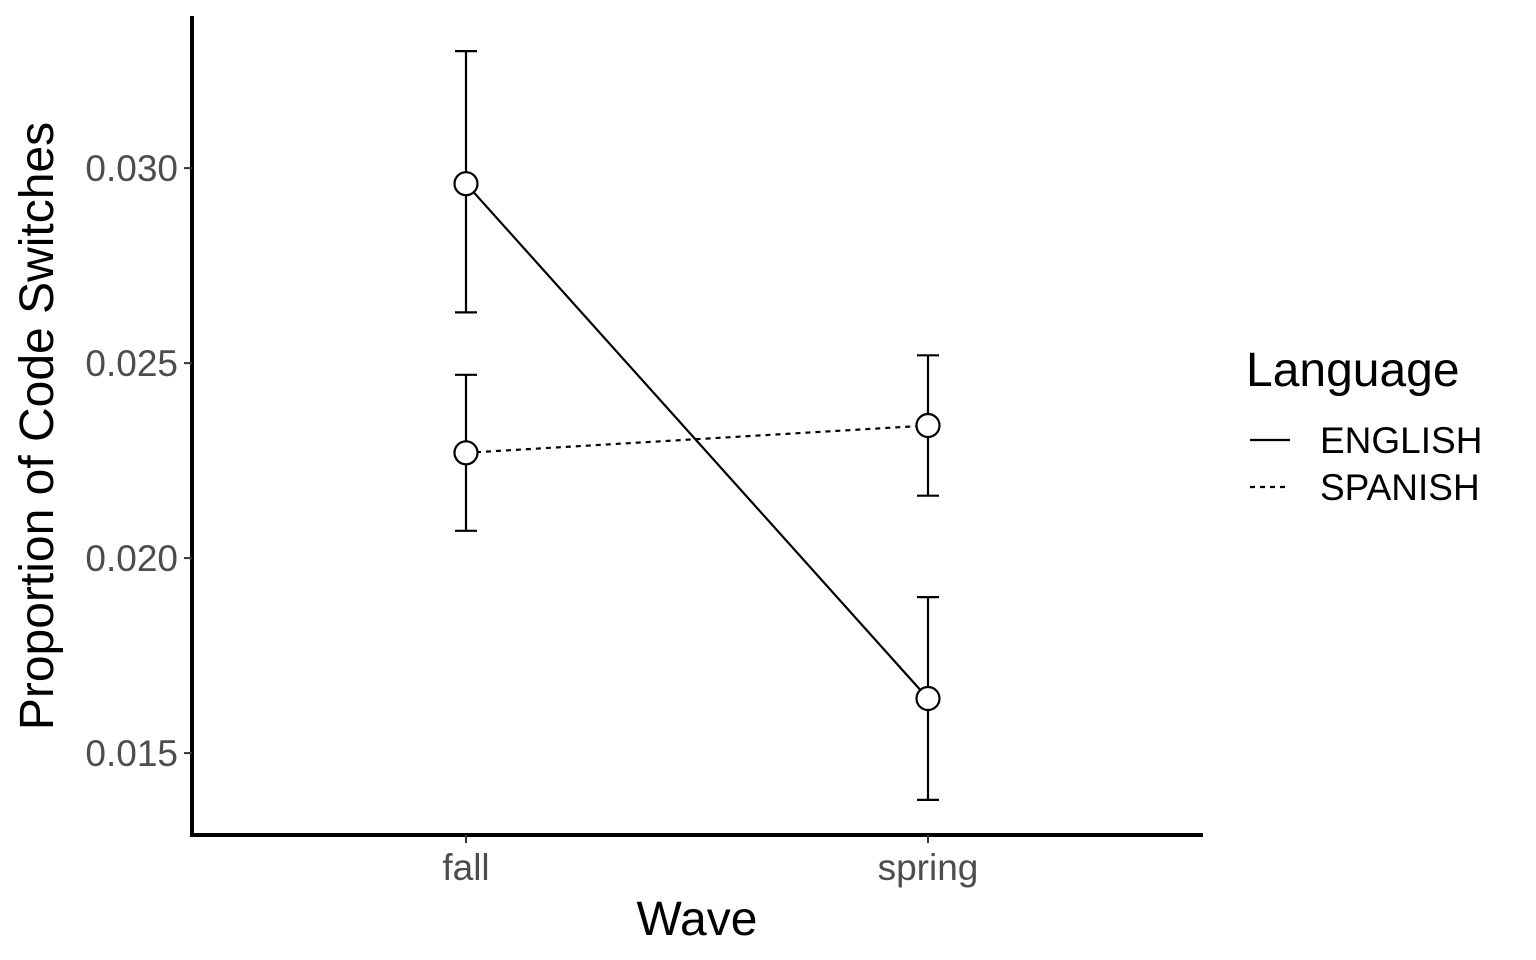 The height and width of the screenshot is (960, 1536). I want to click on y-axis-title: Proportion of Code Switches, so click(37, 426).